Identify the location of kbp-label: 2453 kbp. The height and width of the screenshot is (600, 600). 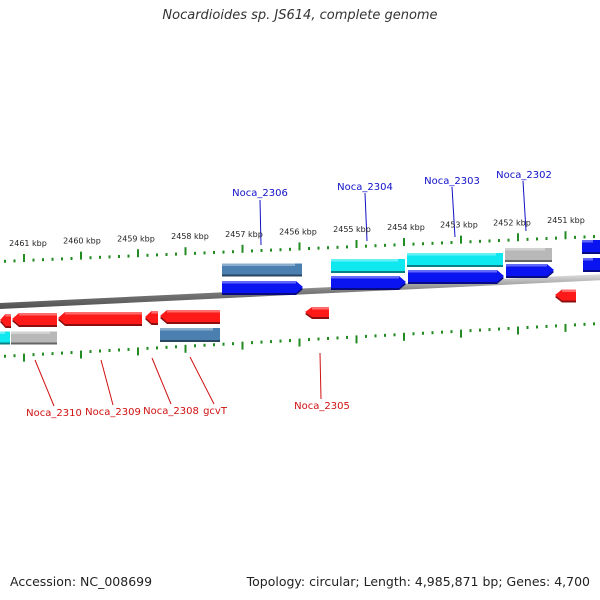
(459, 225).